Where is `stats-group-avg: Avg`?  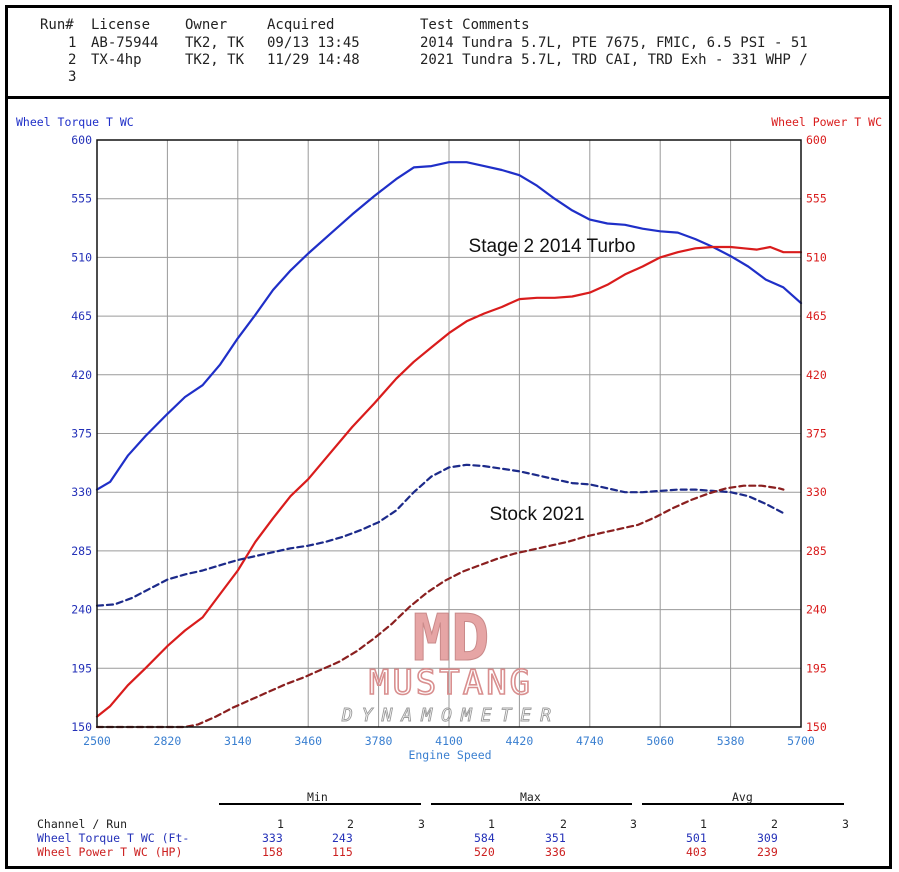
stats-group-avg: Avg is located at coordinates (742, 797).